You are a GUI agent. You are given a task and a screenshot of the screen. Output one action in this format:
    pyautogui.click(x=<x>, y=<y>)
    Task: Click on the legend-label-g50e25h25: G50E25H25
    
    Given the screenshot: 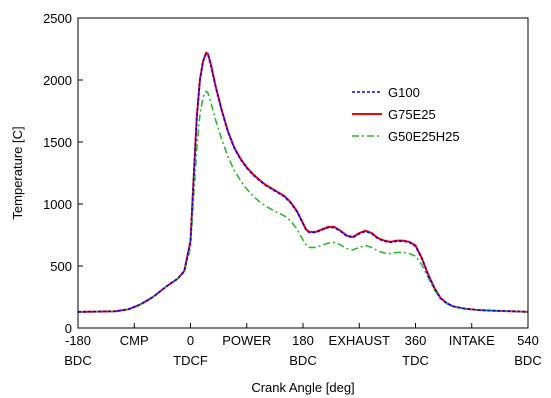 What is the action you would take?
    pyautogui.click(x=424, y=136)
    